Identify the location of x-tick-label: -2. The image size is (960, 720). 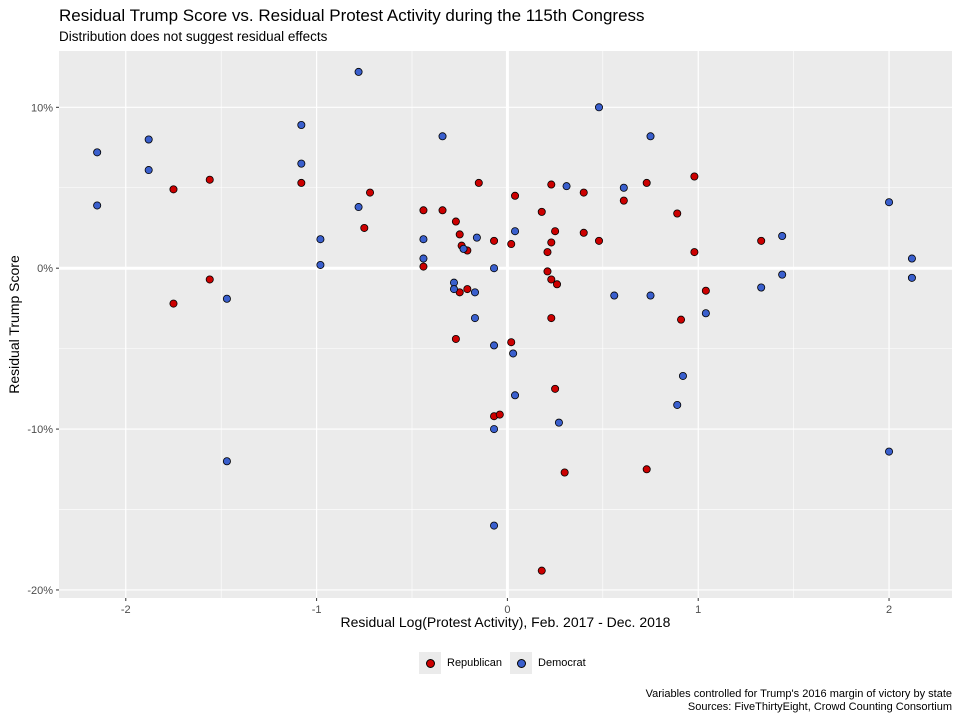
(126, 610).